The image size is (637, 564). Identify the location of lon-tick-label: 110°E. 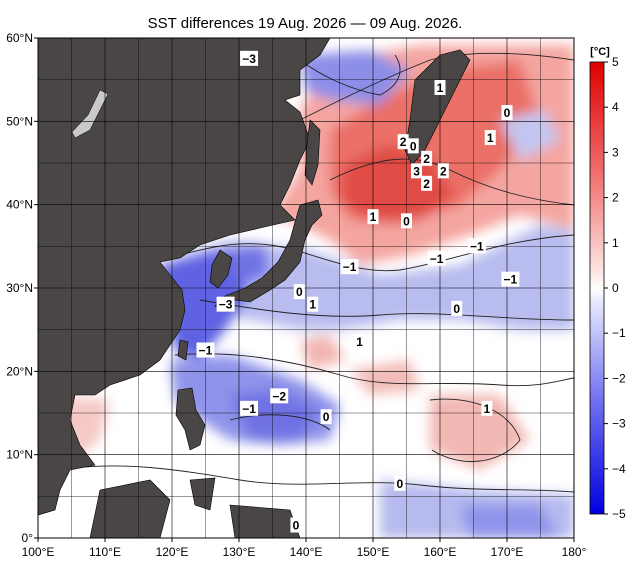
(105, 552).